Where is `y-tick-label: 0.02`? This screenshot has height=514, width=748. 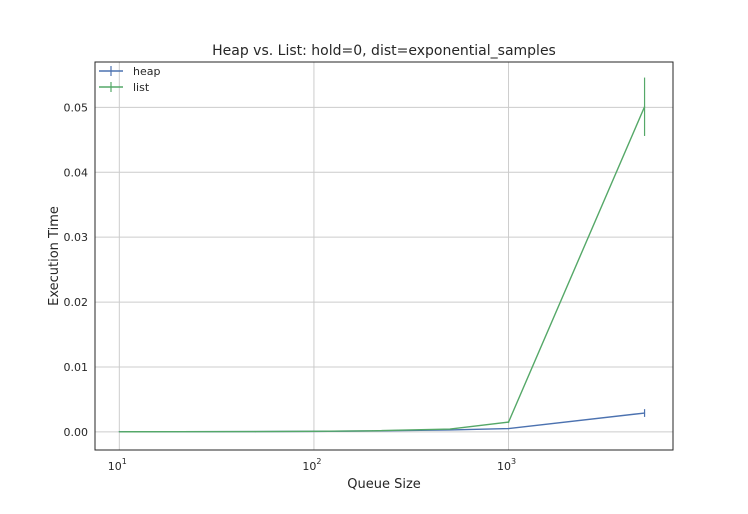
y-tick-label: 0.02 is located at coordinates (76, 302).